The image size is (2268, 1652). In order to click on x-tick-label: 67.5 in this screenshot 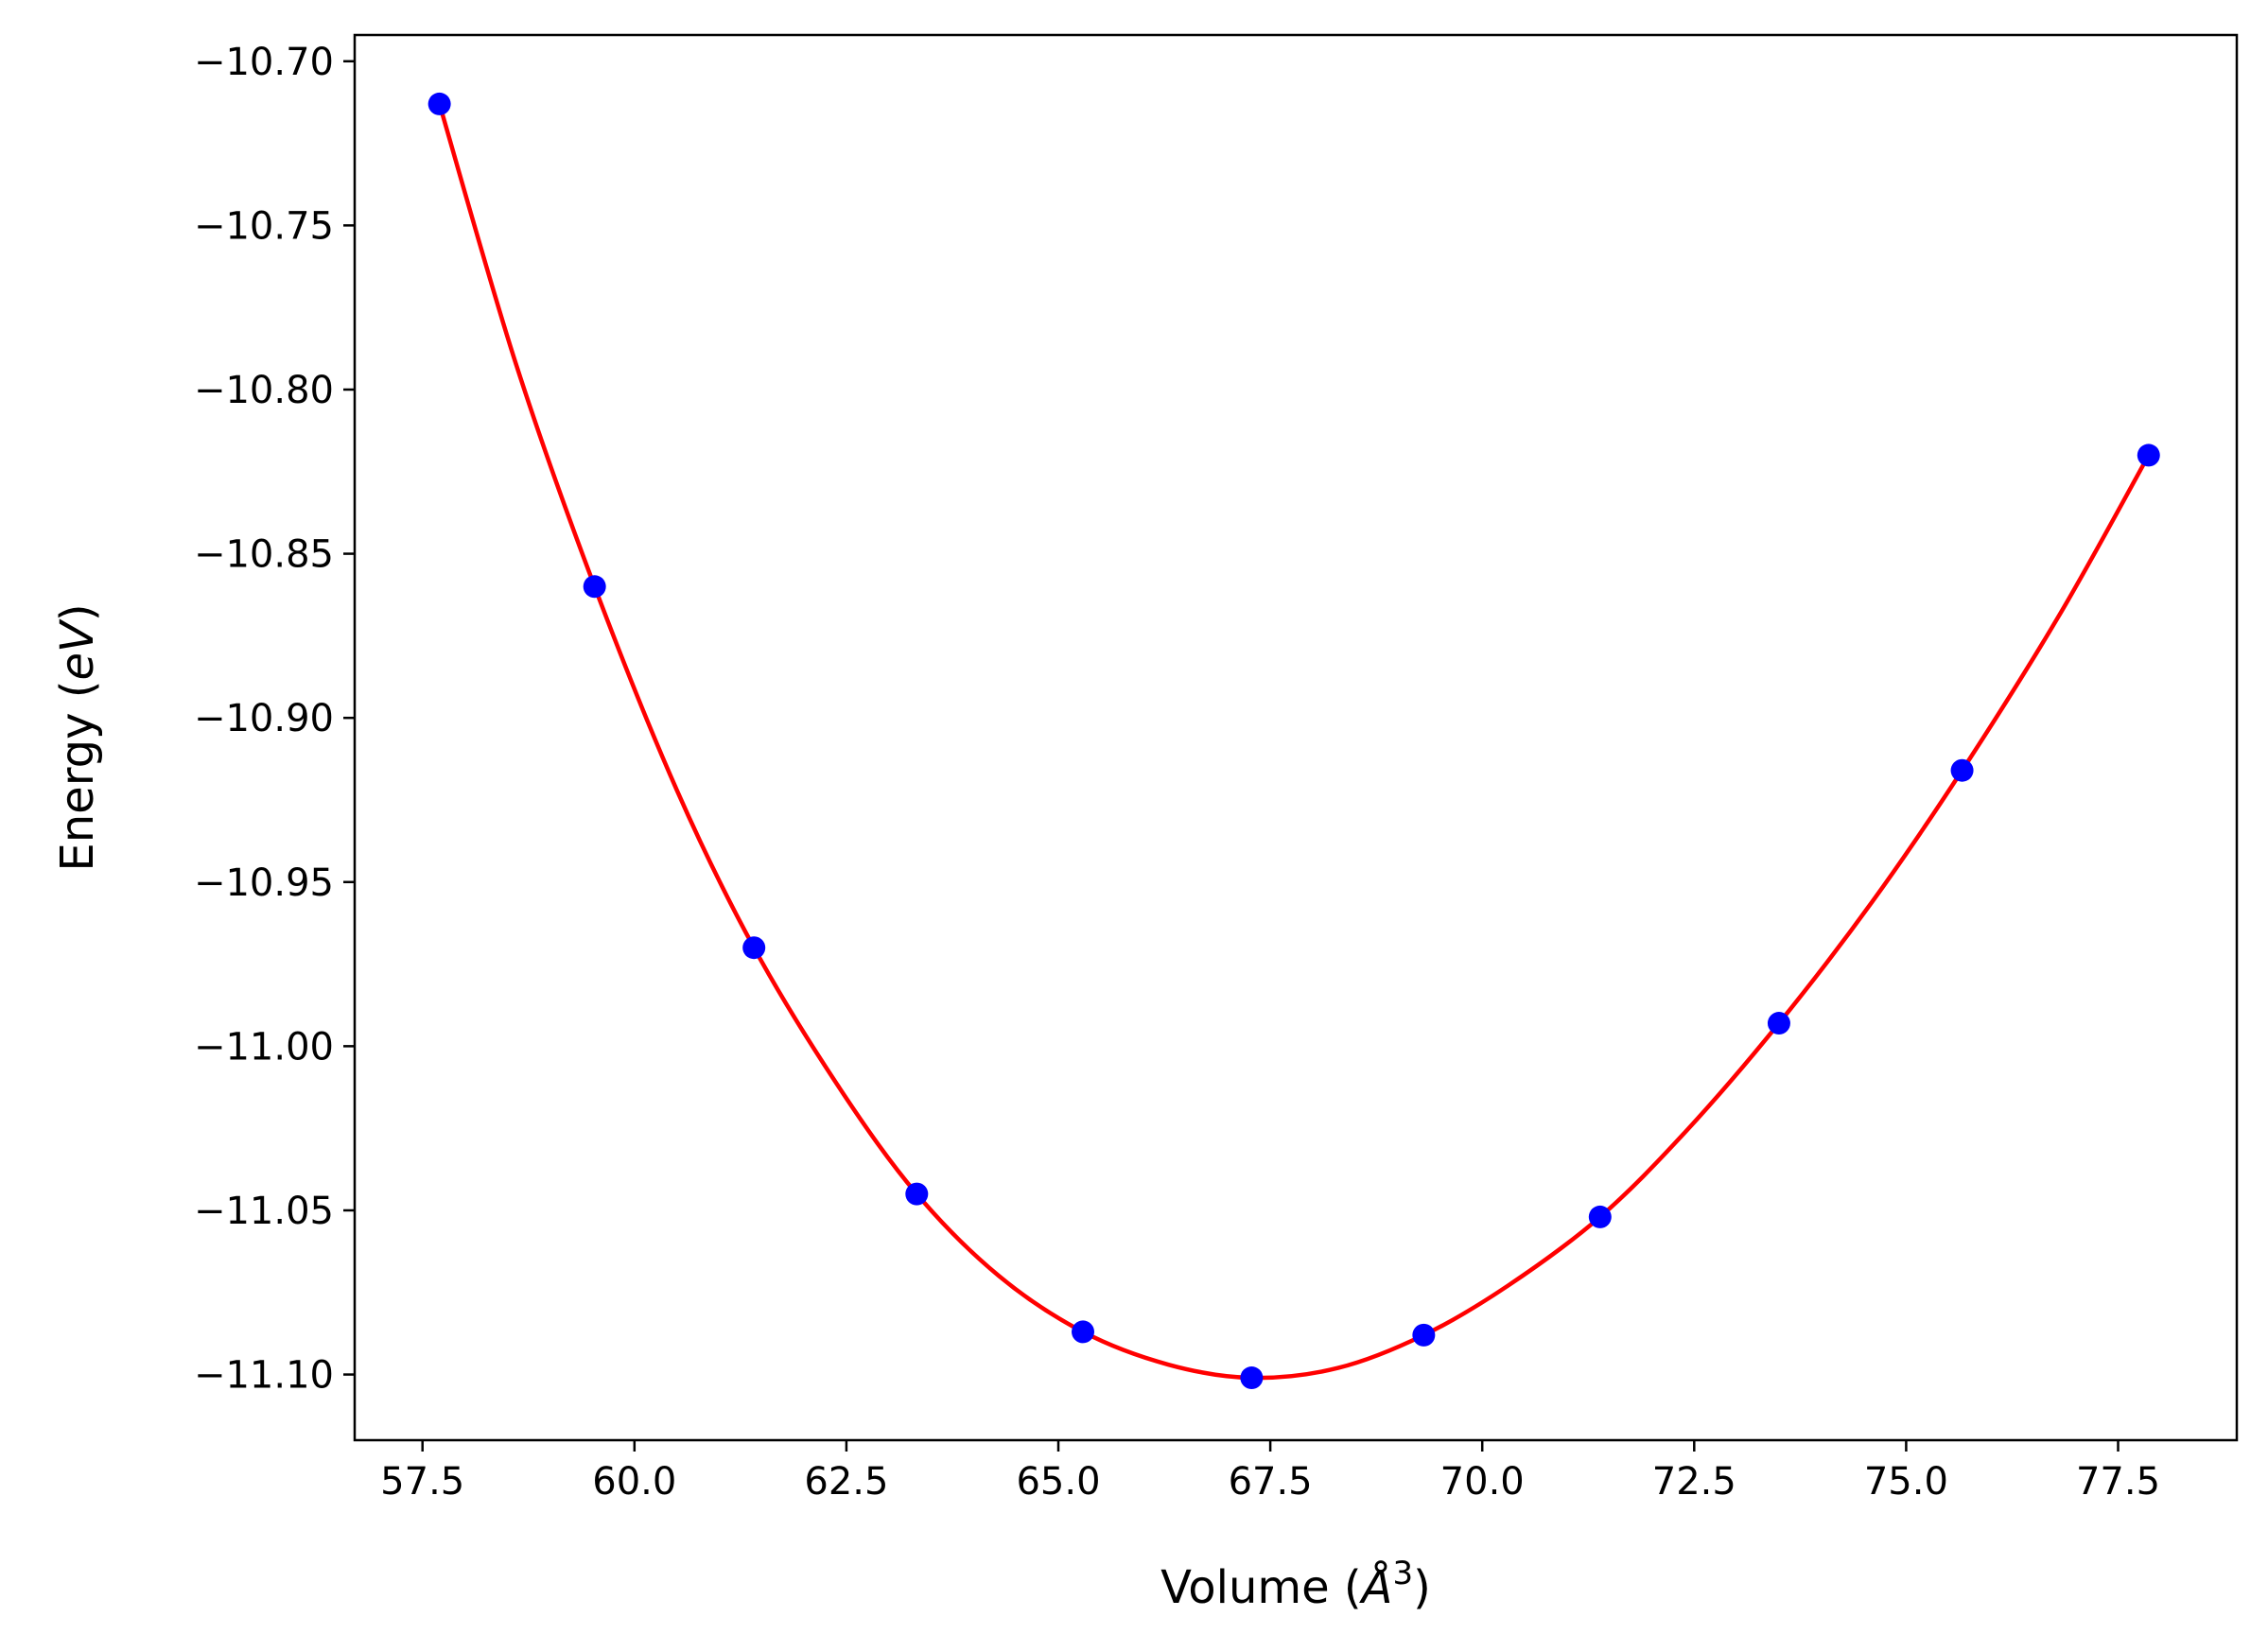, I will do `click(1271, 1482)`.